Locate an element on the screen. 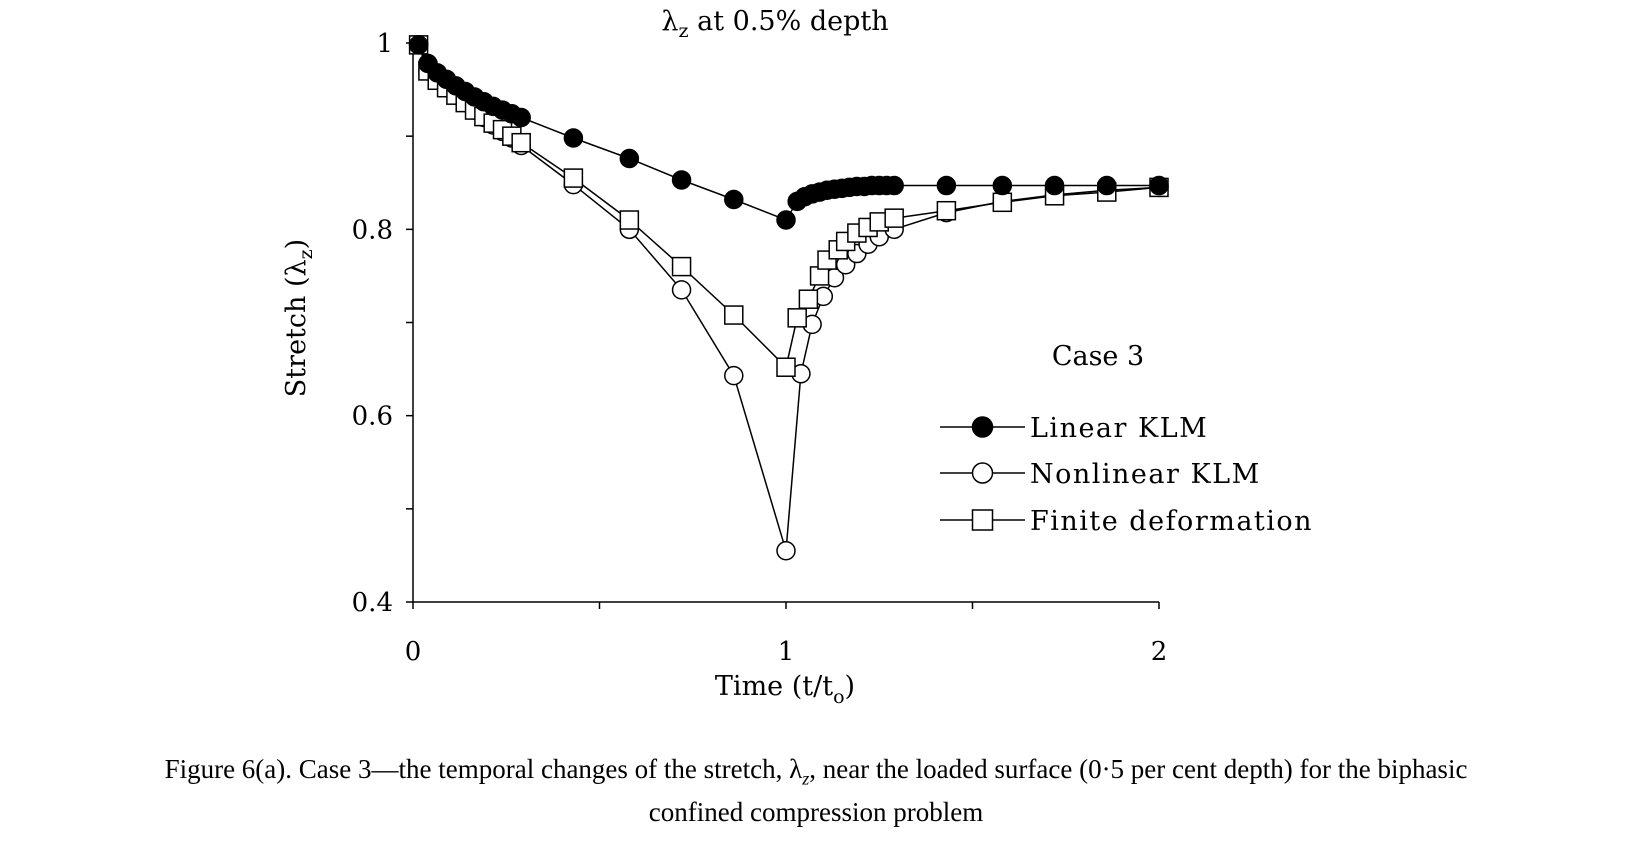 This screenshot has width=1632, height=849. legend-marker-nonlinear-klm is located at coordinates (982, 473).